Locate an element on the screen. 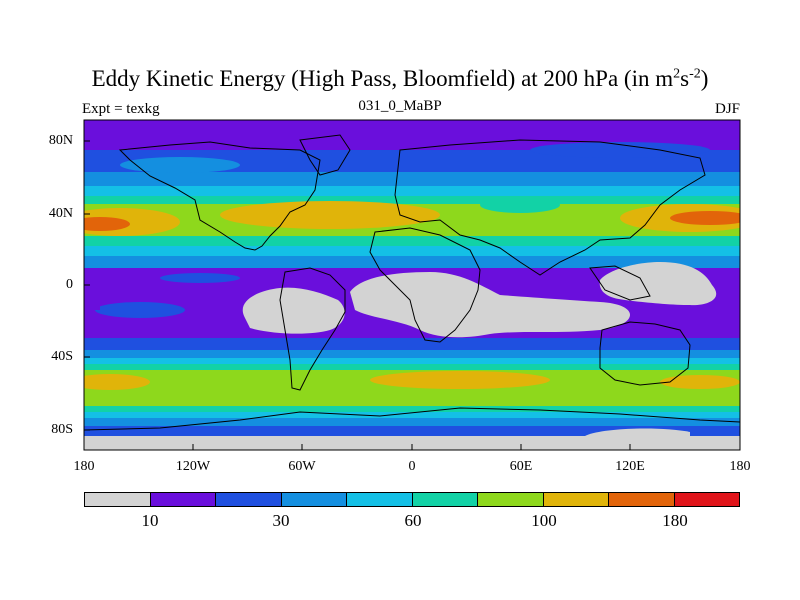 The height and width of the screenshot is (600, 800). colorbar-label: 30 is located at coordinates (281, 520).